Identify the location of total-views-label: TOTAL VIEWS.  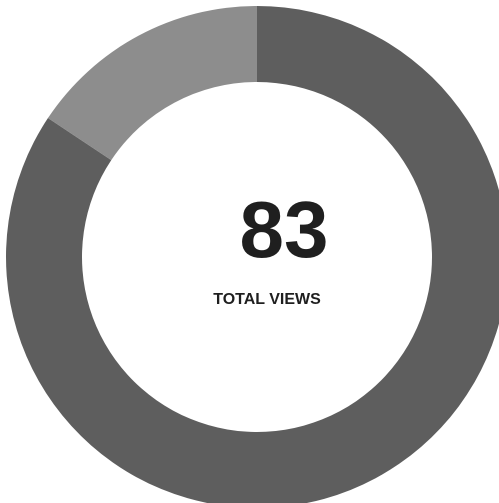
(267, 299).